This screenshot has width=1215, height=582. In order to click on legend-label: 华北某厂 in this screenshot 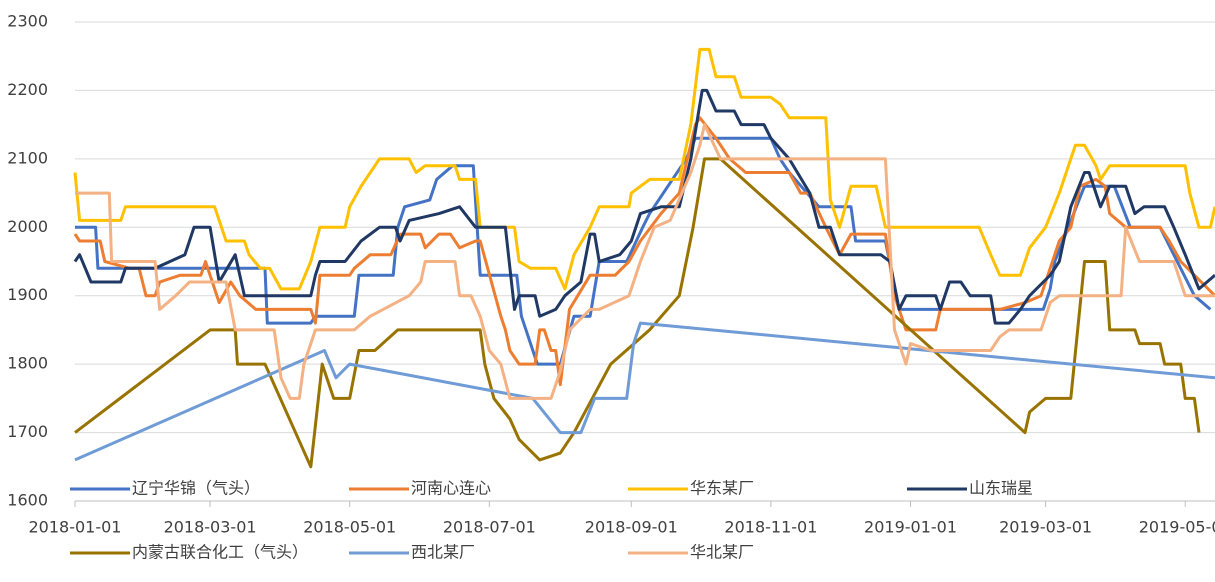, I will do `click(722, 552)`.